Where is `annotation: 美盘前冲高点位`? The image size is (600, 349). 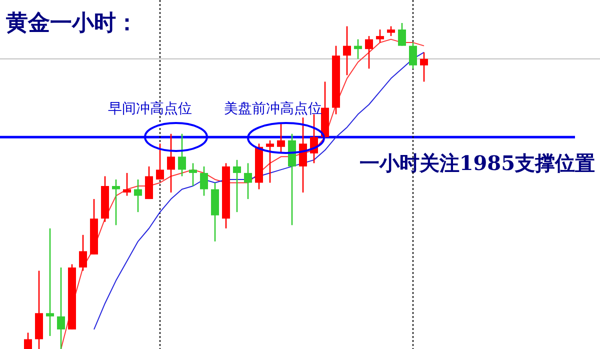
annotation: 美盘前冲高点位 is located at coordinates (273, 109).